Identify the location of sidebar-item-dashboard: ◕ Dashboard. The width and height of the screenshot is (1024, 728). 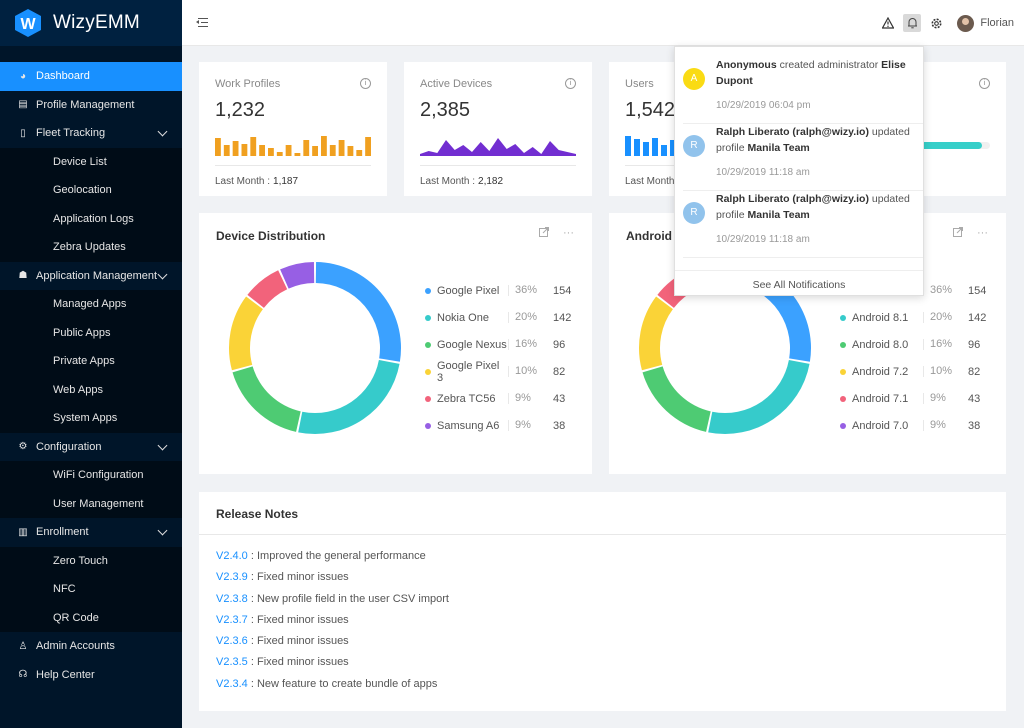
(91, 76).